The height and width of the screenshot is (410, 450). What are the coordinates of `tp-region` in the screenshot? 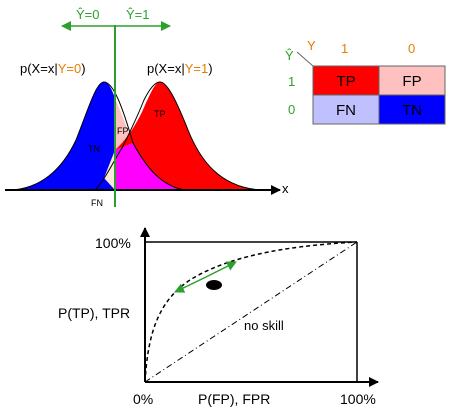 It's located at (188, 136).